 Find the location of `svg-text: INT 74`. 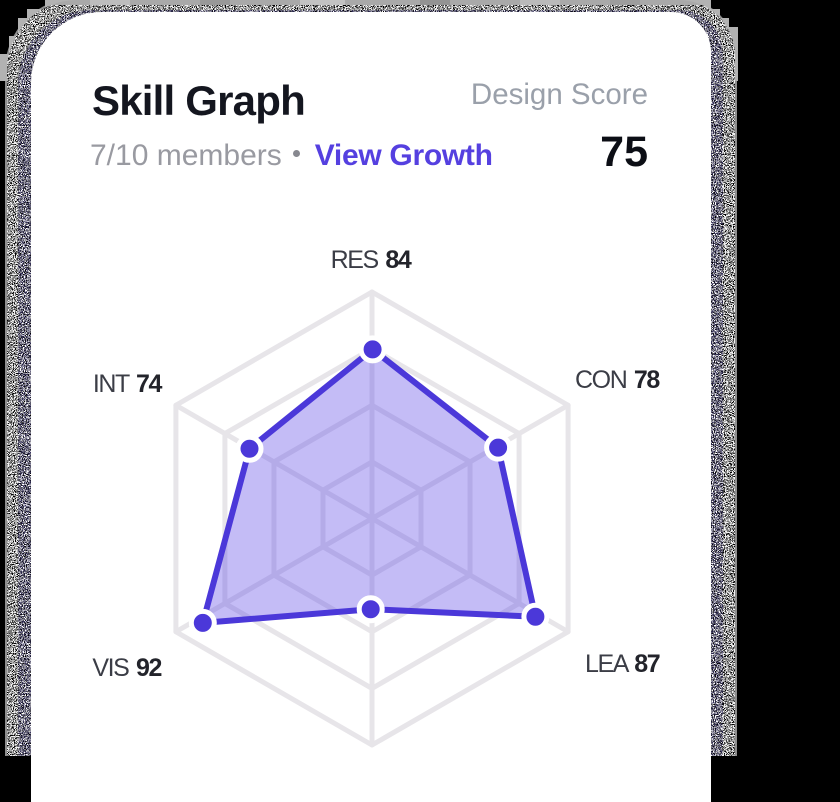

svg-text: INT 74 is located at coordinates (128, 384).